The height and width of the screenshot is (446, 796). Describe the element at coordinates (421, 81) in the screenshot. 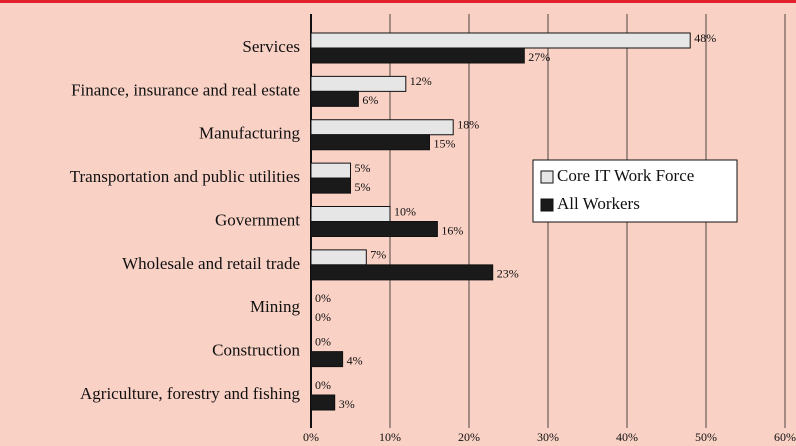

I see `value-label: 12%` at that location.